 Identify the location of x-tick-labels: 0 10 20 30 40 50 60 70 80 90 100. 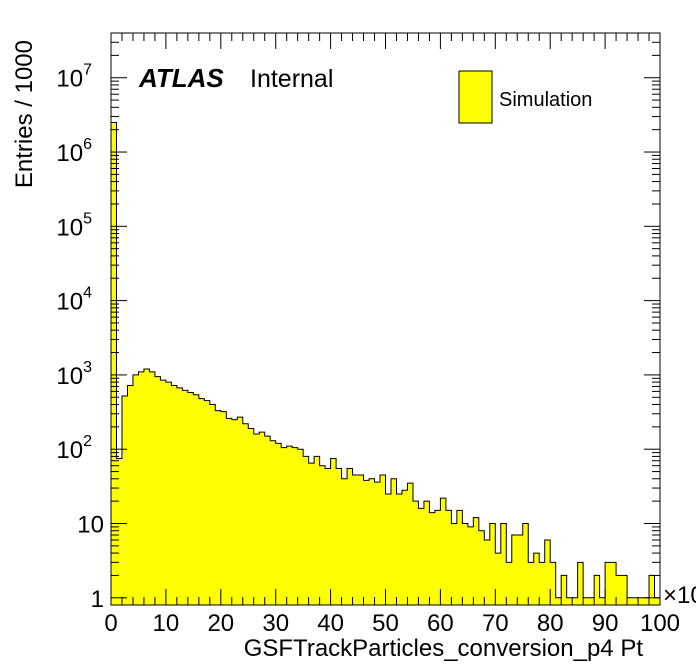
(392, 623).